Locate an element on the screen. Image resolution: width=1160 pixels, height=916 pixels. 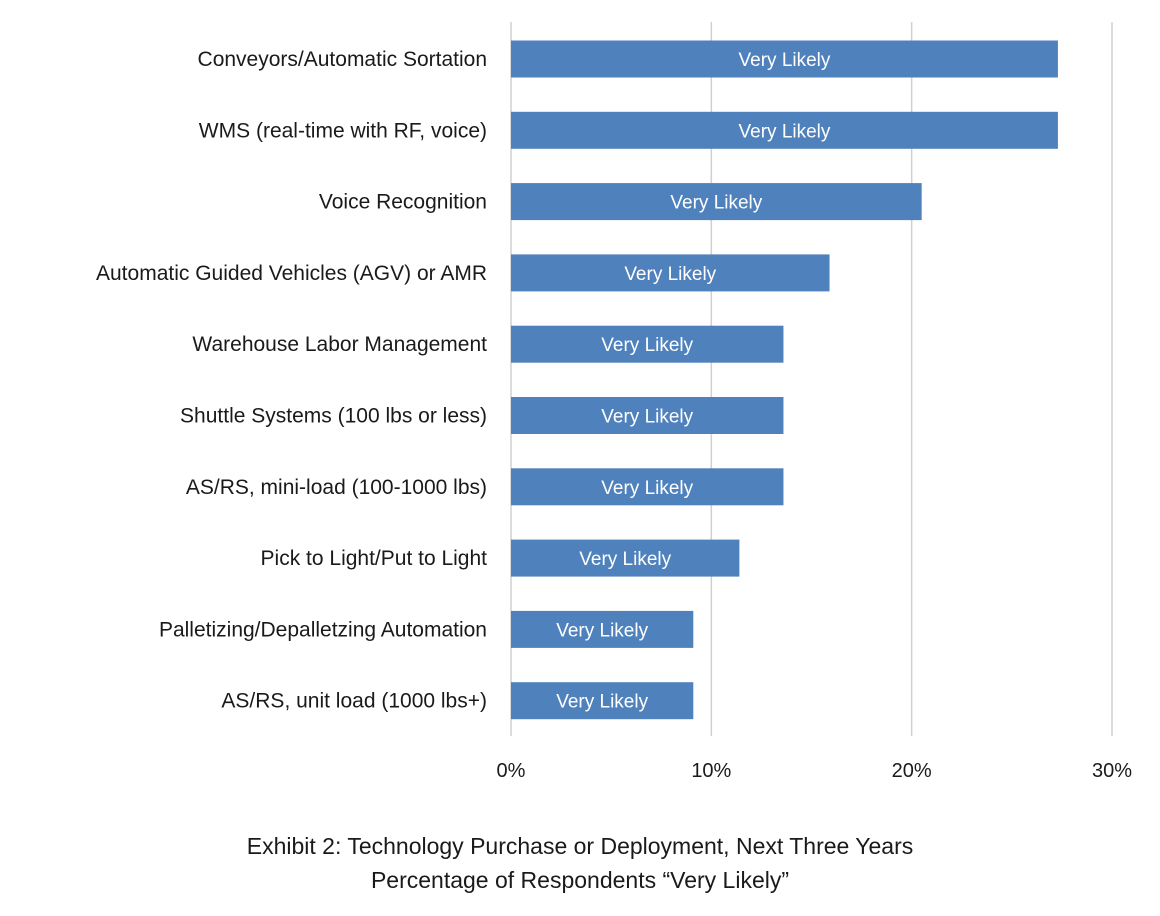
category-label: WMS (real-time with RF, voice) is located at coordinates (343, 130).